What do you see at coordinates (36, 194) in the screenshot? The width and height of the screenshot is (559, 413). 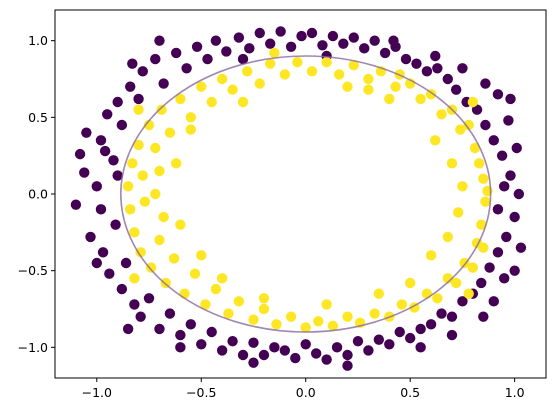 I see `y-axis-ticks: −1.0 −0.5 0.0 0.5 1.0` at bounding box center [36, 194].